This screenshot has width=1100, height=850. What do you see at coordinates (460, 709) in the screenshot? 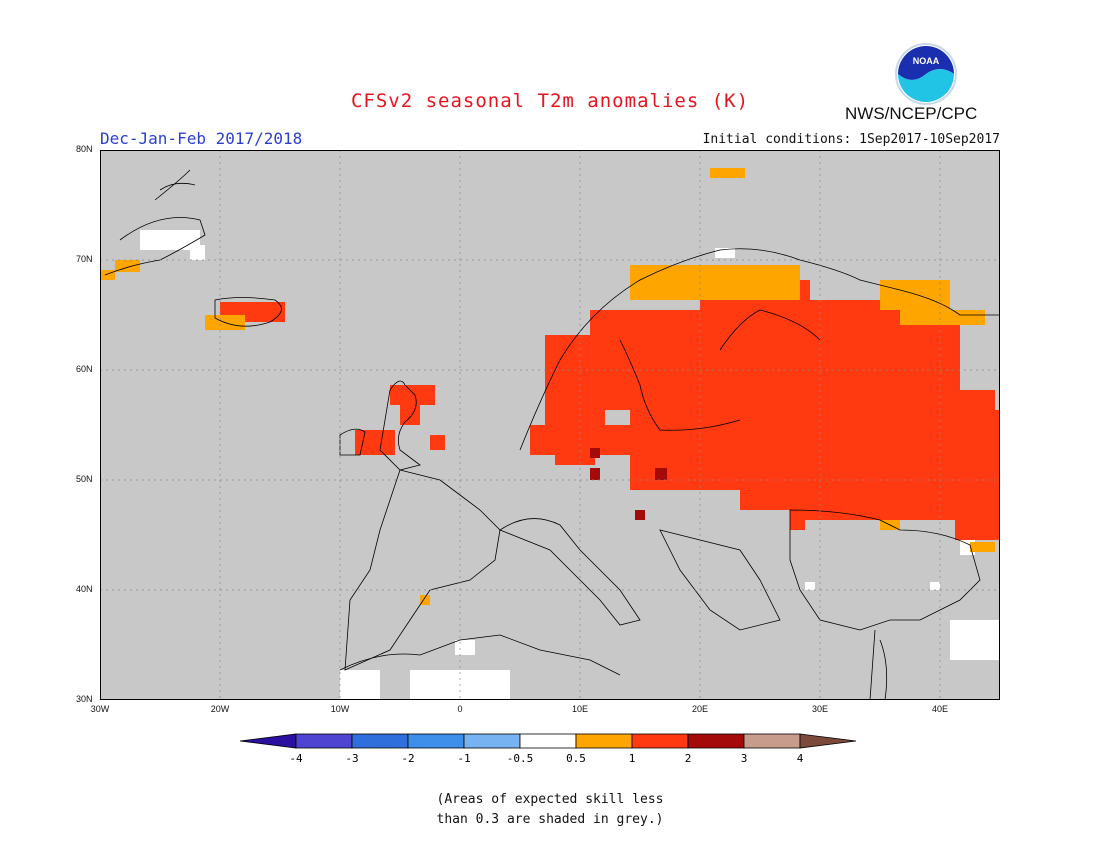
I see `lon-tick-label: 0` at bounding box center [460, 709].